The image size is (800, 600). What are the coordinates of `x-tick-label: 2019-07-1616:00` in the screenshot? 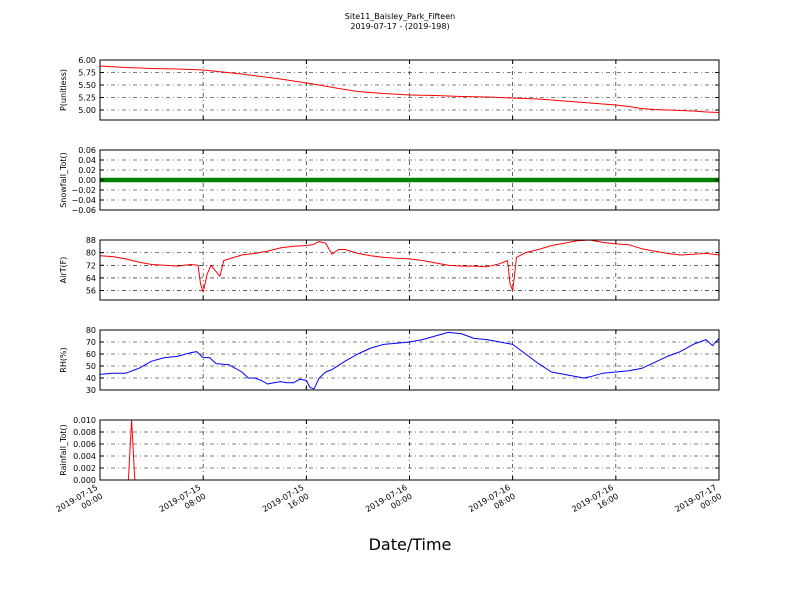 It's located at (595, 503).